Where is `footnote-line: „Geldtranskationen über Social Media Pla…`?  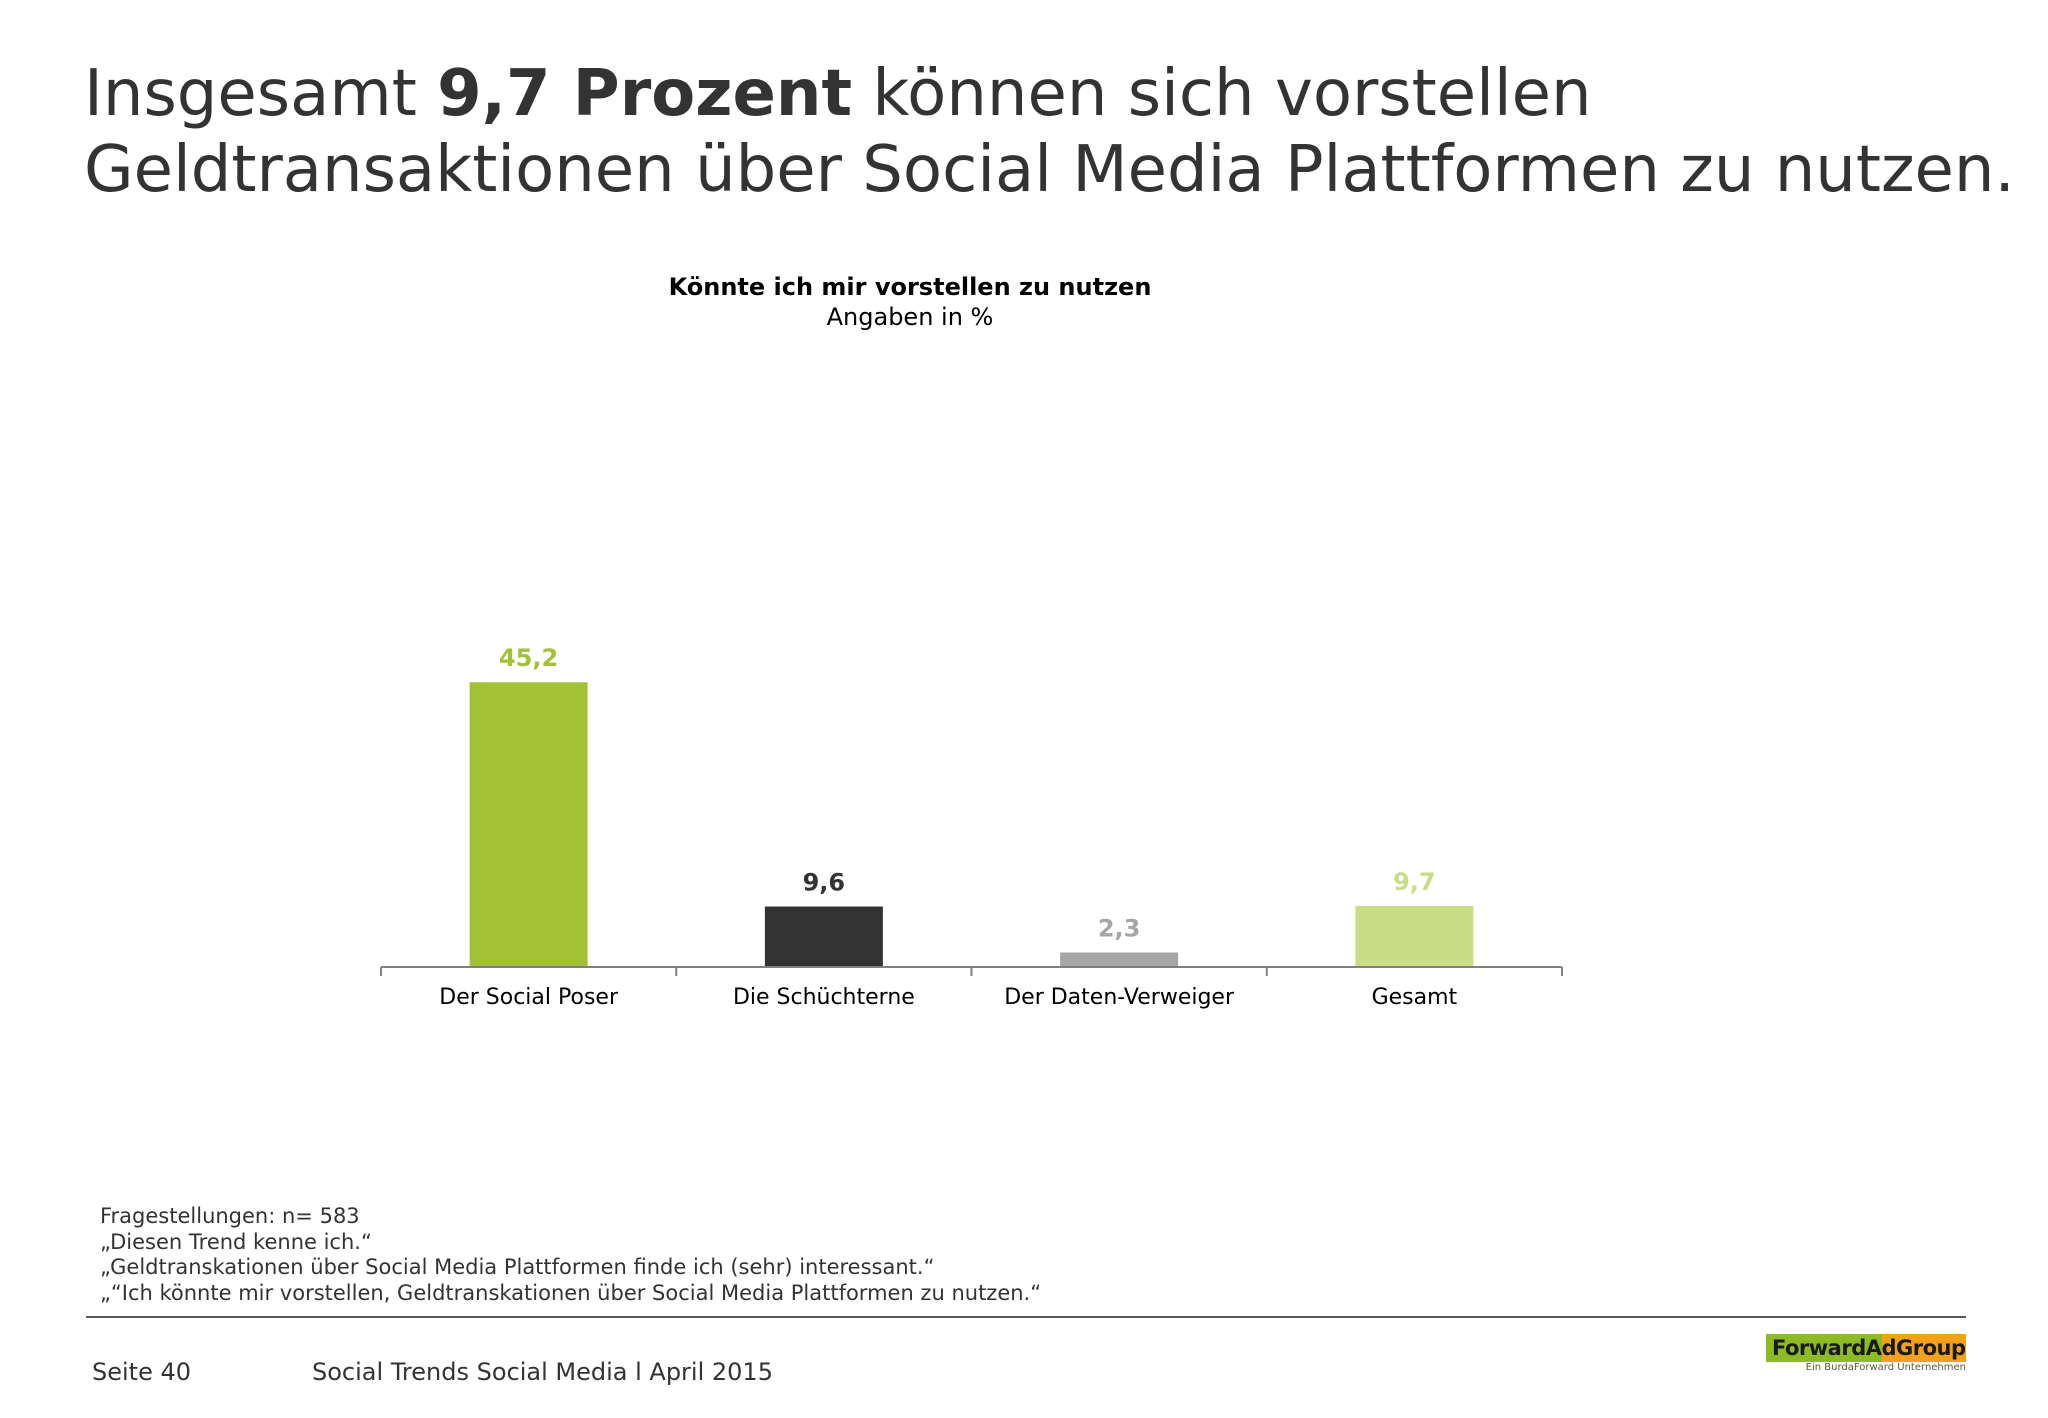
footnote-line: „Geldtranskationen über Social Media Pla… is located at coordinates (517, 1267).